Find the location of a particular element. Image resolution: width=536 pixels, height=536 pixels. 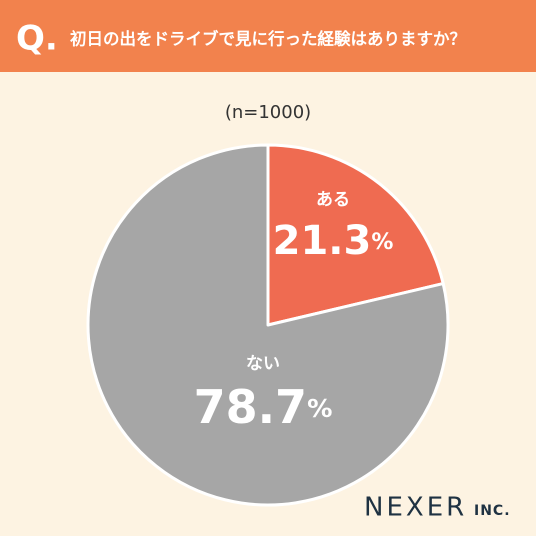

header-band is located at coordinates (268, 36).